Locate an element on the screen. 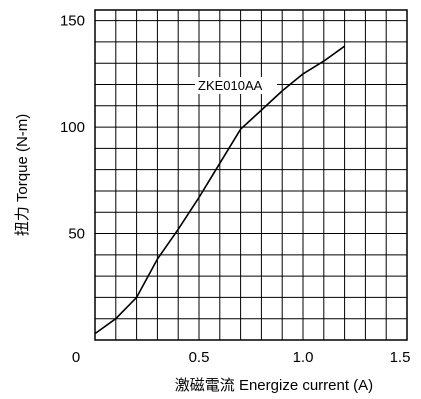 This screenshot has width=421, height=399. y-tick-label: 50 is located at coordinates (76, 234).